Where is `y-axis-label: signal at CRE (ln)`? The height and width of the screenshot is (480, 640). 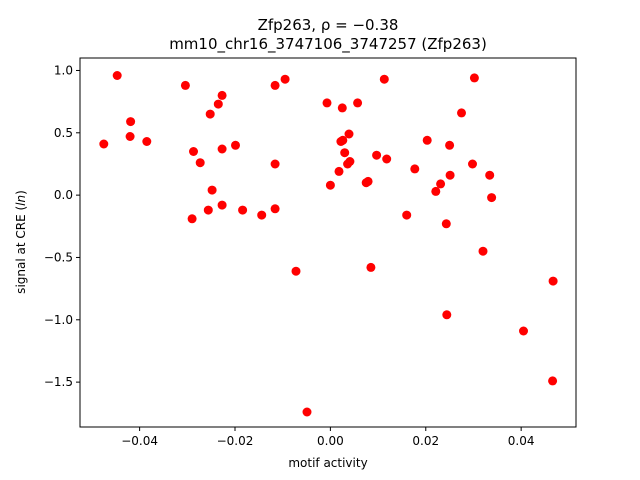 y-axis-label: signal at CRE (ln) is located at coordinates (21, 242).